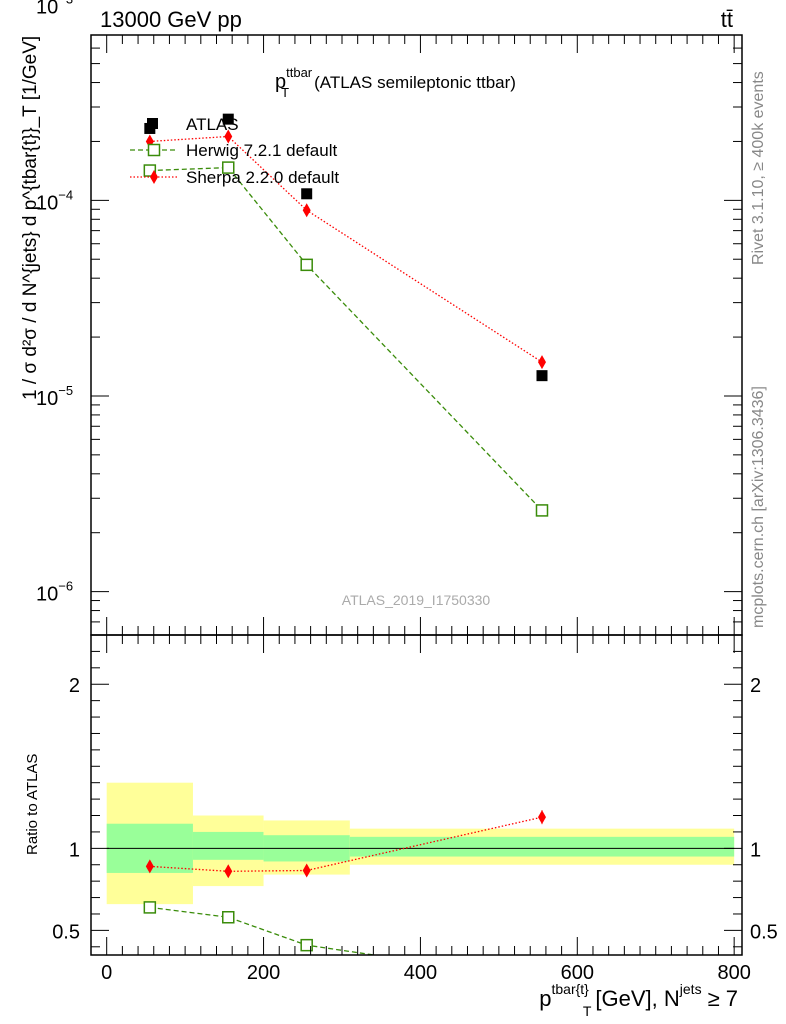  What do you see at coordinates (262, 177) in the screenshot?
I see `legend-label-sherpa: Sherpa 2.2.0 default` at bounding box center [262, 177].